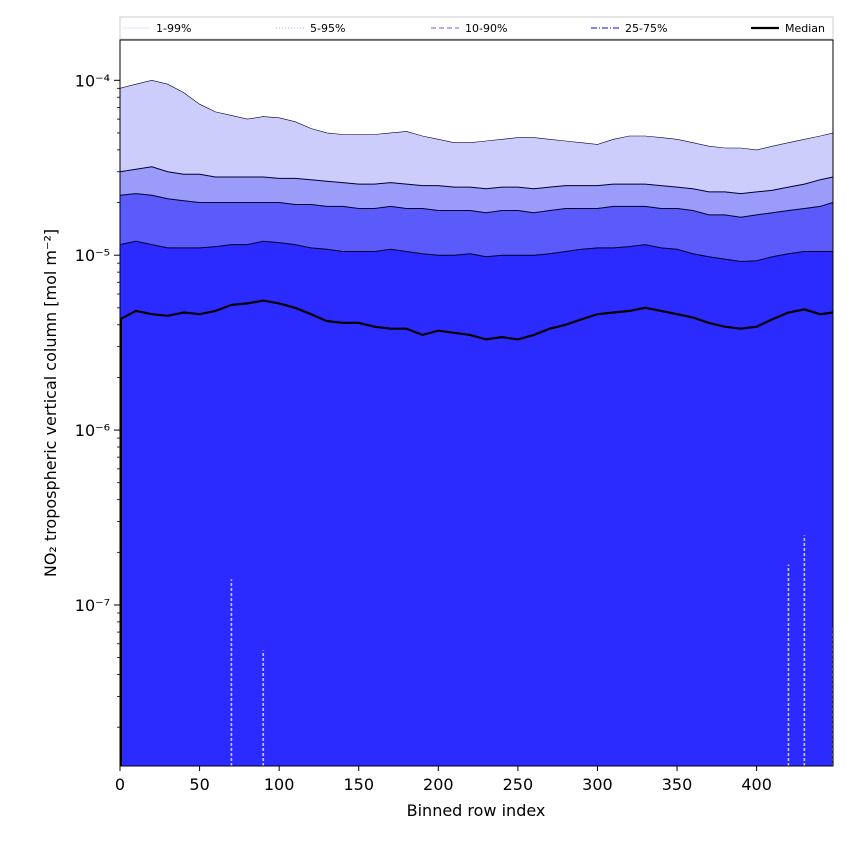 This screenshot has width=850, height=850. What do you see at coordinates (476, 115) in the screenshot?
I see `band-edge-1-99%` at bounding box center [476, 115].